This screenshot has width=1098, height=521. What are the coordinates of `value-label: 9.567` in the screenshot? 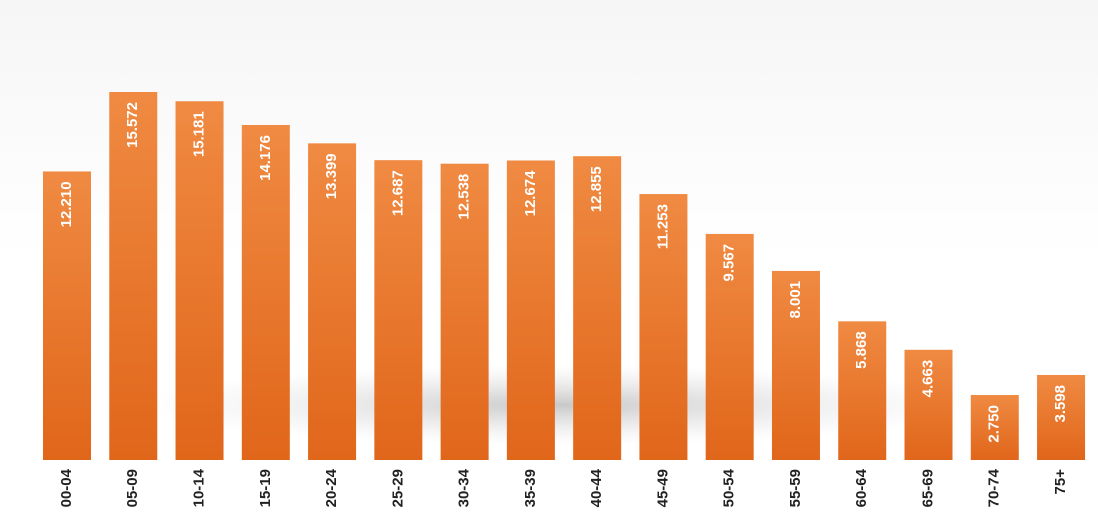 It's located at (729, 263).